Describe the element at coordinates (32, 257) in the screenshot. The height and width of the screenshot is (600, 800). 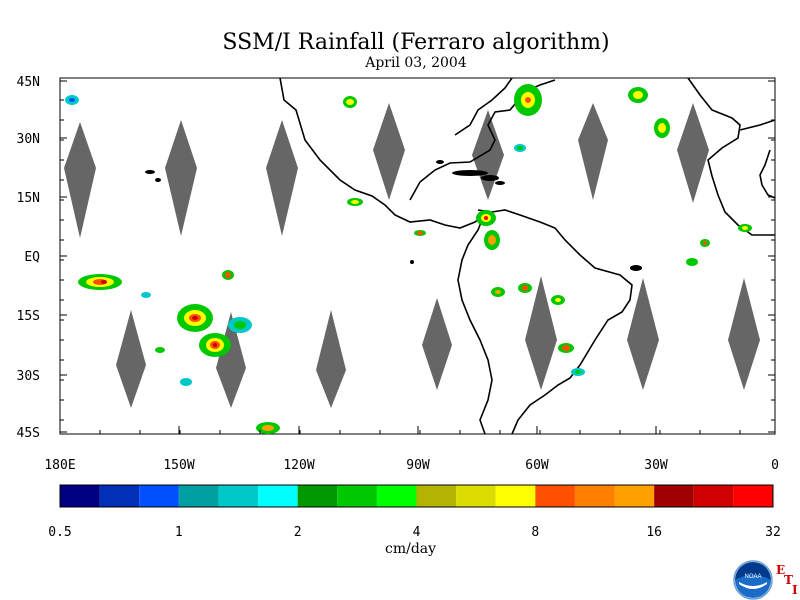
I see `lat-label: EQ` at that location.